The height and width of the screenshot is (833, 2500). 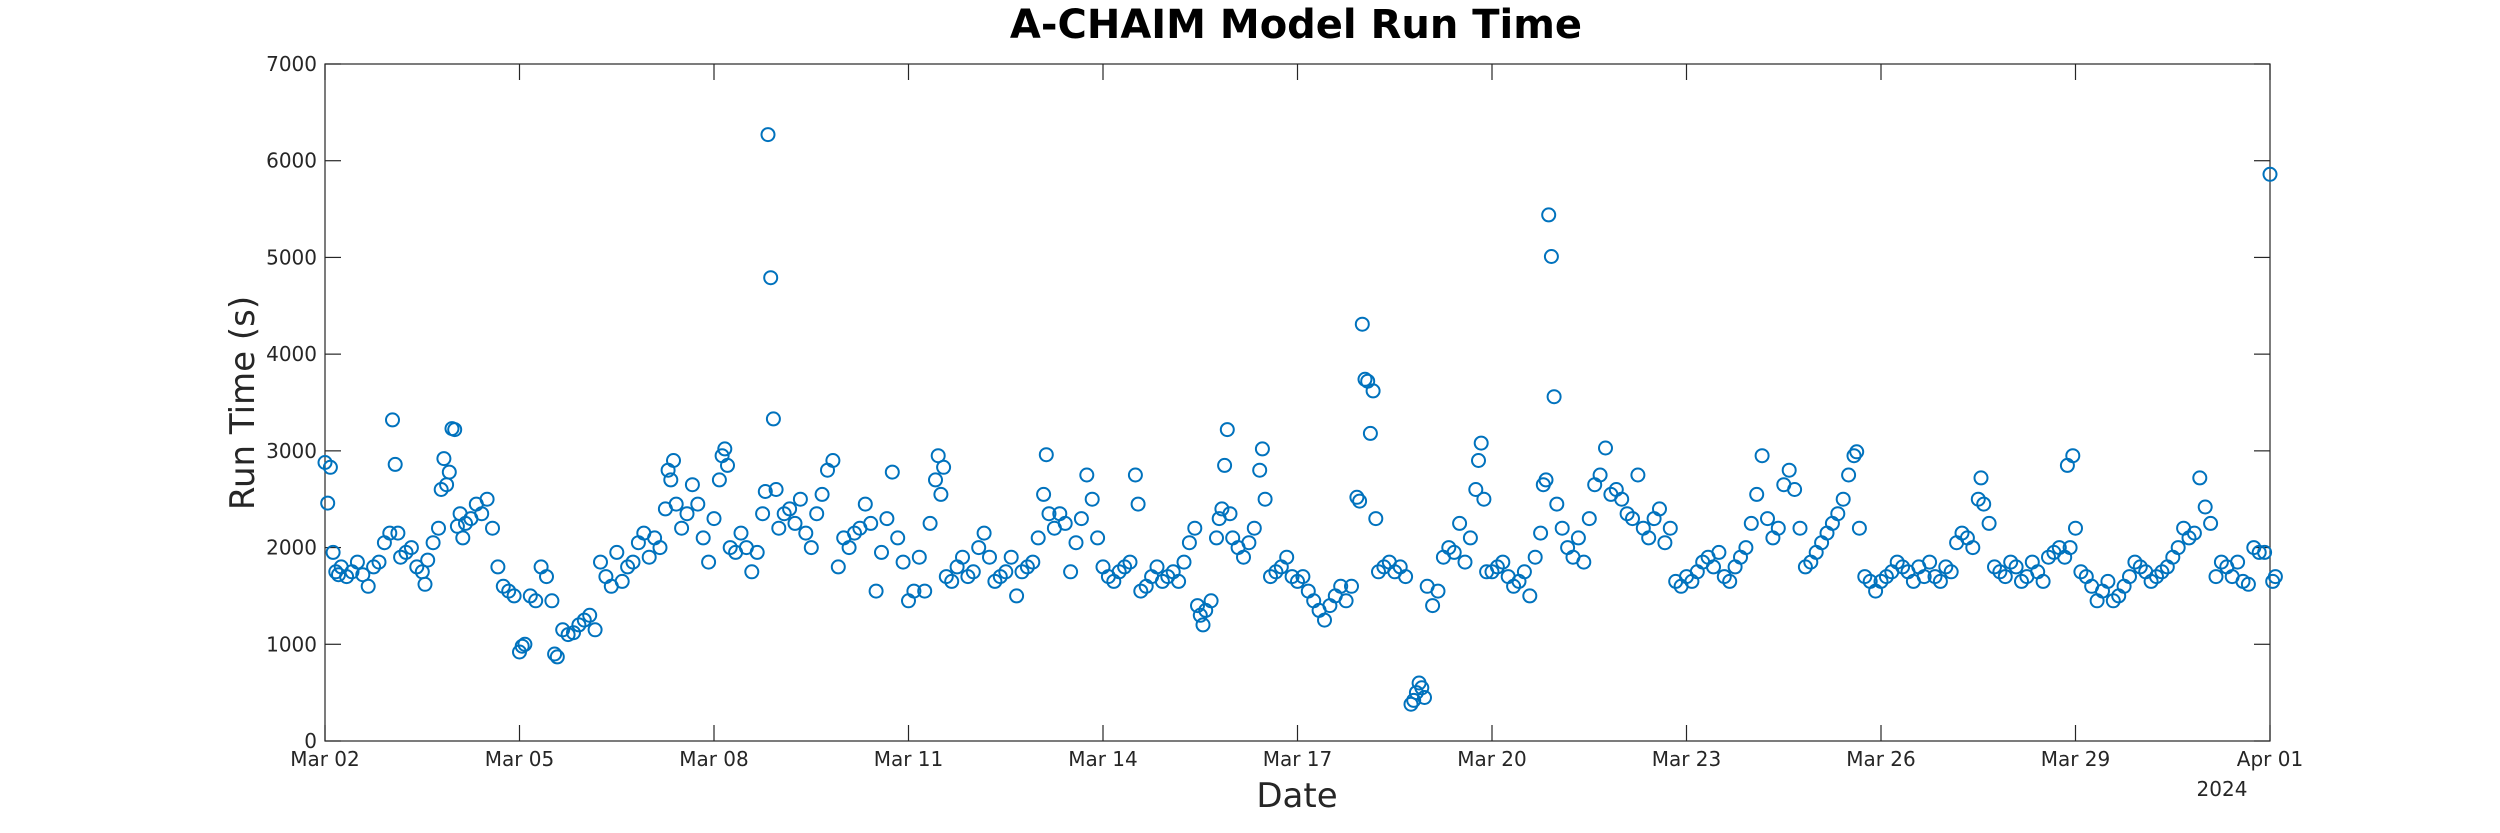 What do you see at coordinates (1687, 759) in the screenshot?
I see `x-tick-label: Mar 23` at bounding box center [1687, 759].